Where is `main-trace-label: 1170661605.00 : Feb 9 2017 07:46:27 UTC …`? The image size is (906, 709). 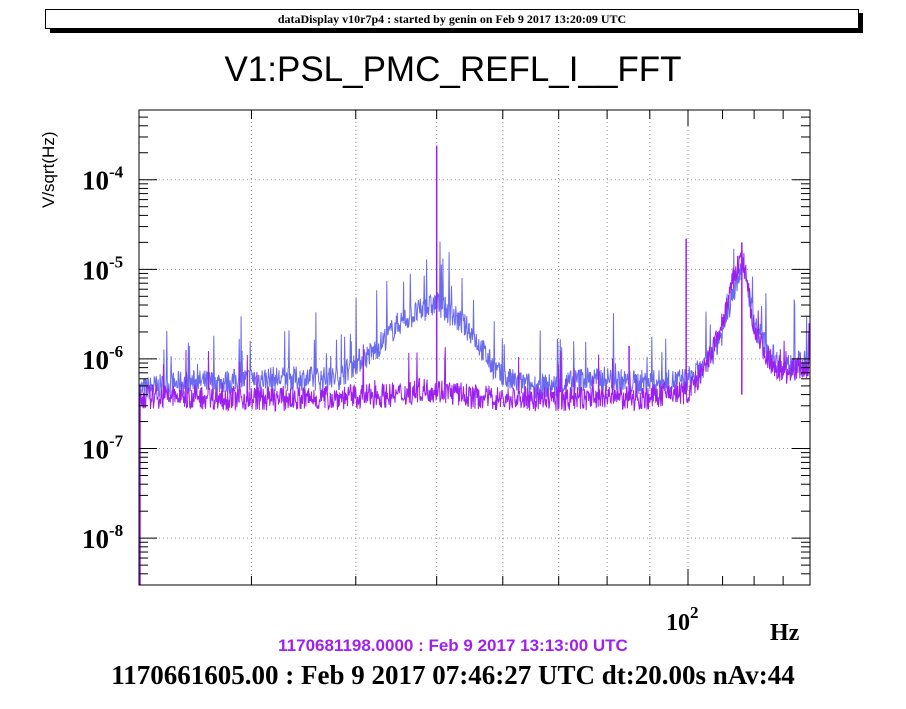 main-trace-label: 1170661605.00 : Feb 9 2017 07:46:27 UTC … is located at coordinates (453, 675).